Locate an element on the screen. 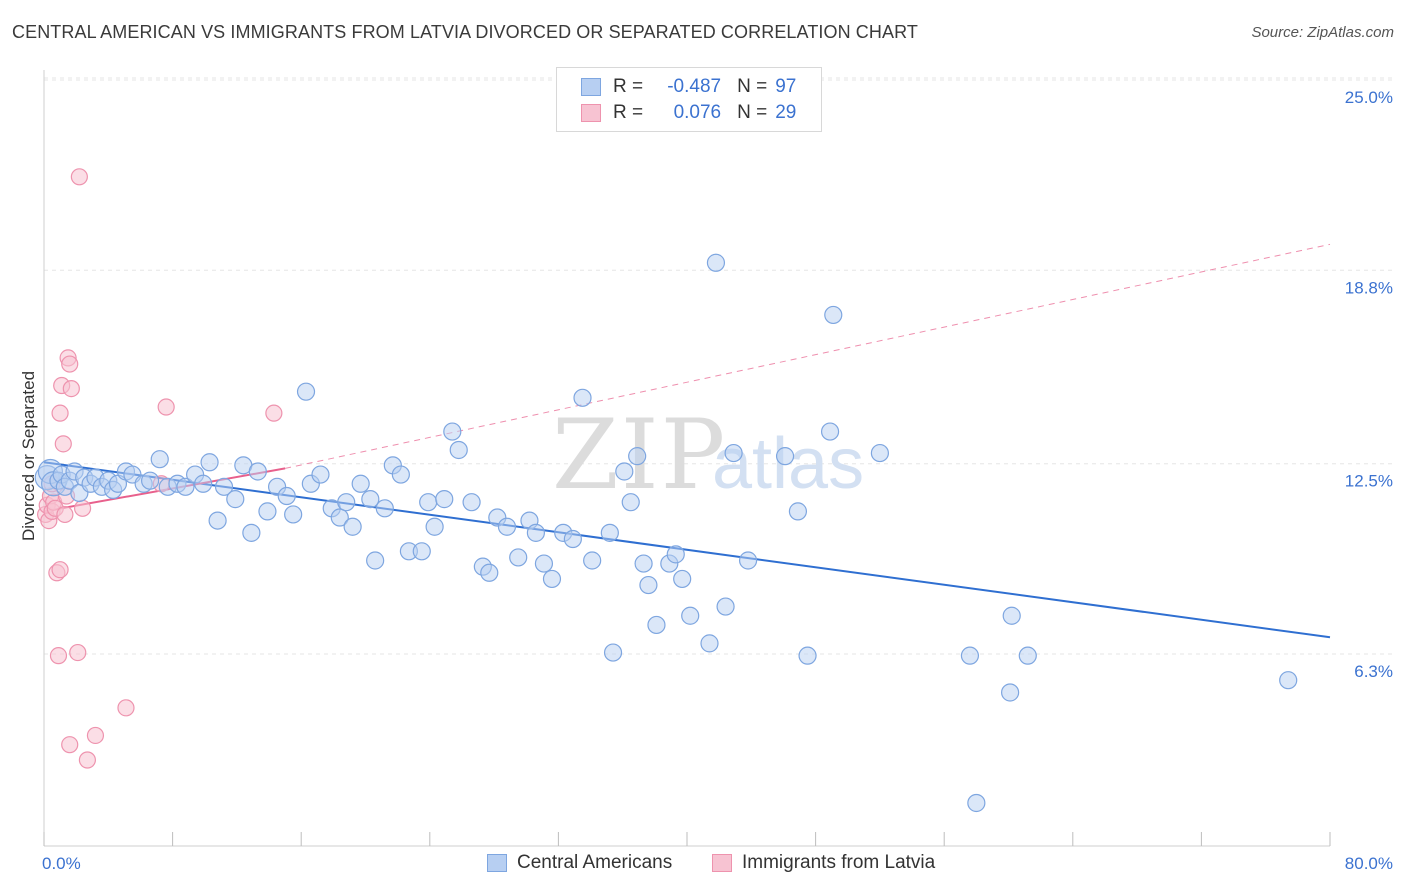 Image resolution: width=1406 pixels, height=892 pixels. series-swatch-pink is located at coordinates (722, 863).